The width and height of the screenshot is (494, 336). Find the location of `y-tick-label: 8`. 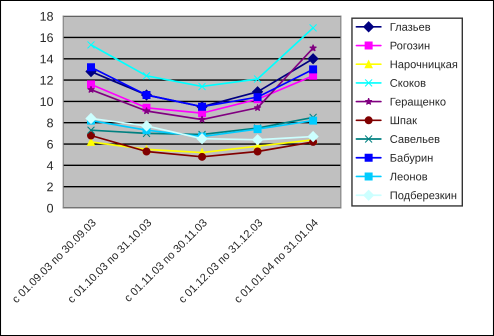

y-tick-label: 8 is located at coordinates (50, 123).